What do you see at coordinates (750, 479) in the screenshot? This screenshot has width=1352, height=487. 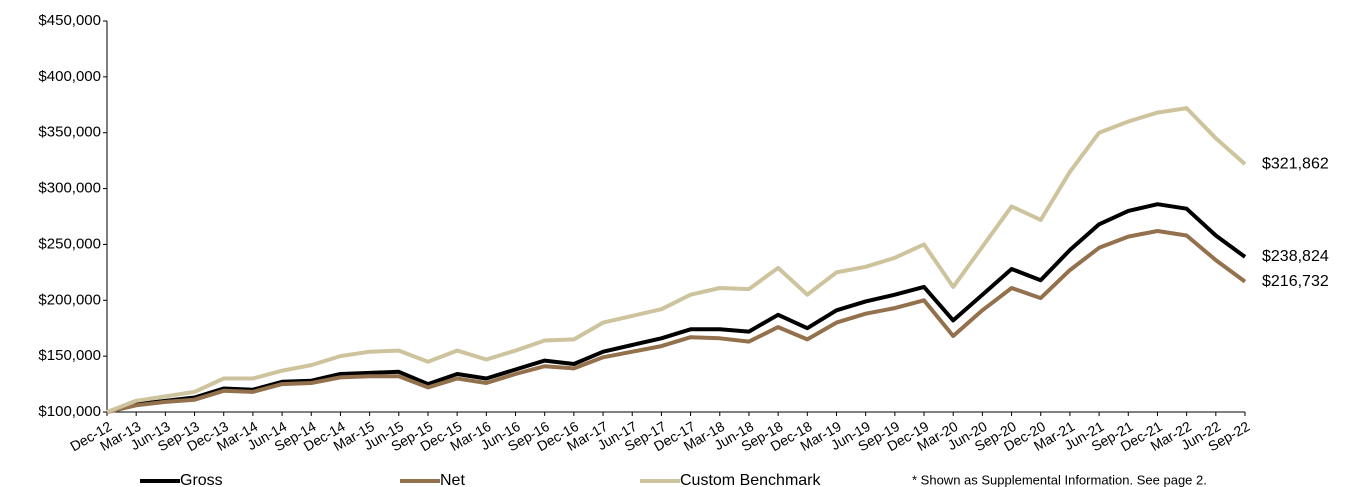 I see `legend-label: Custom Benchmark` at bounding box center [750, 479].